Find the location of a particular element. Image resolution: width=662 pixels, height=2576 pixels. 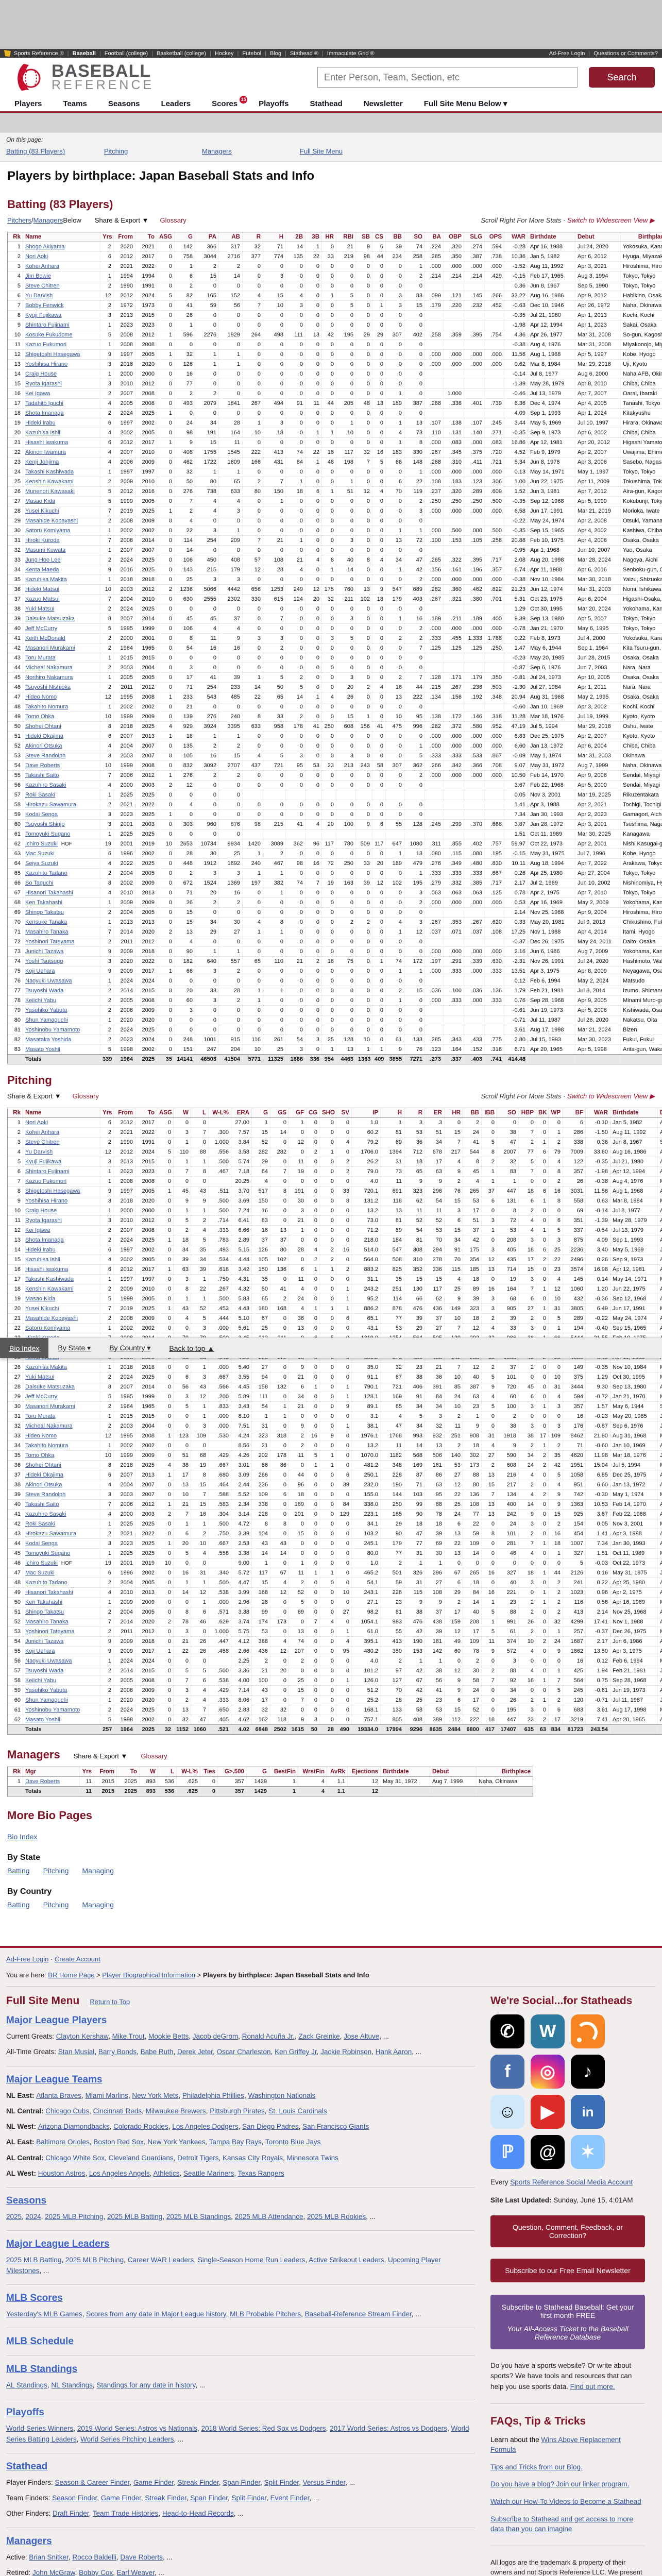

player-link: Jung Hoo Lee is located at coordinates (43, 560).